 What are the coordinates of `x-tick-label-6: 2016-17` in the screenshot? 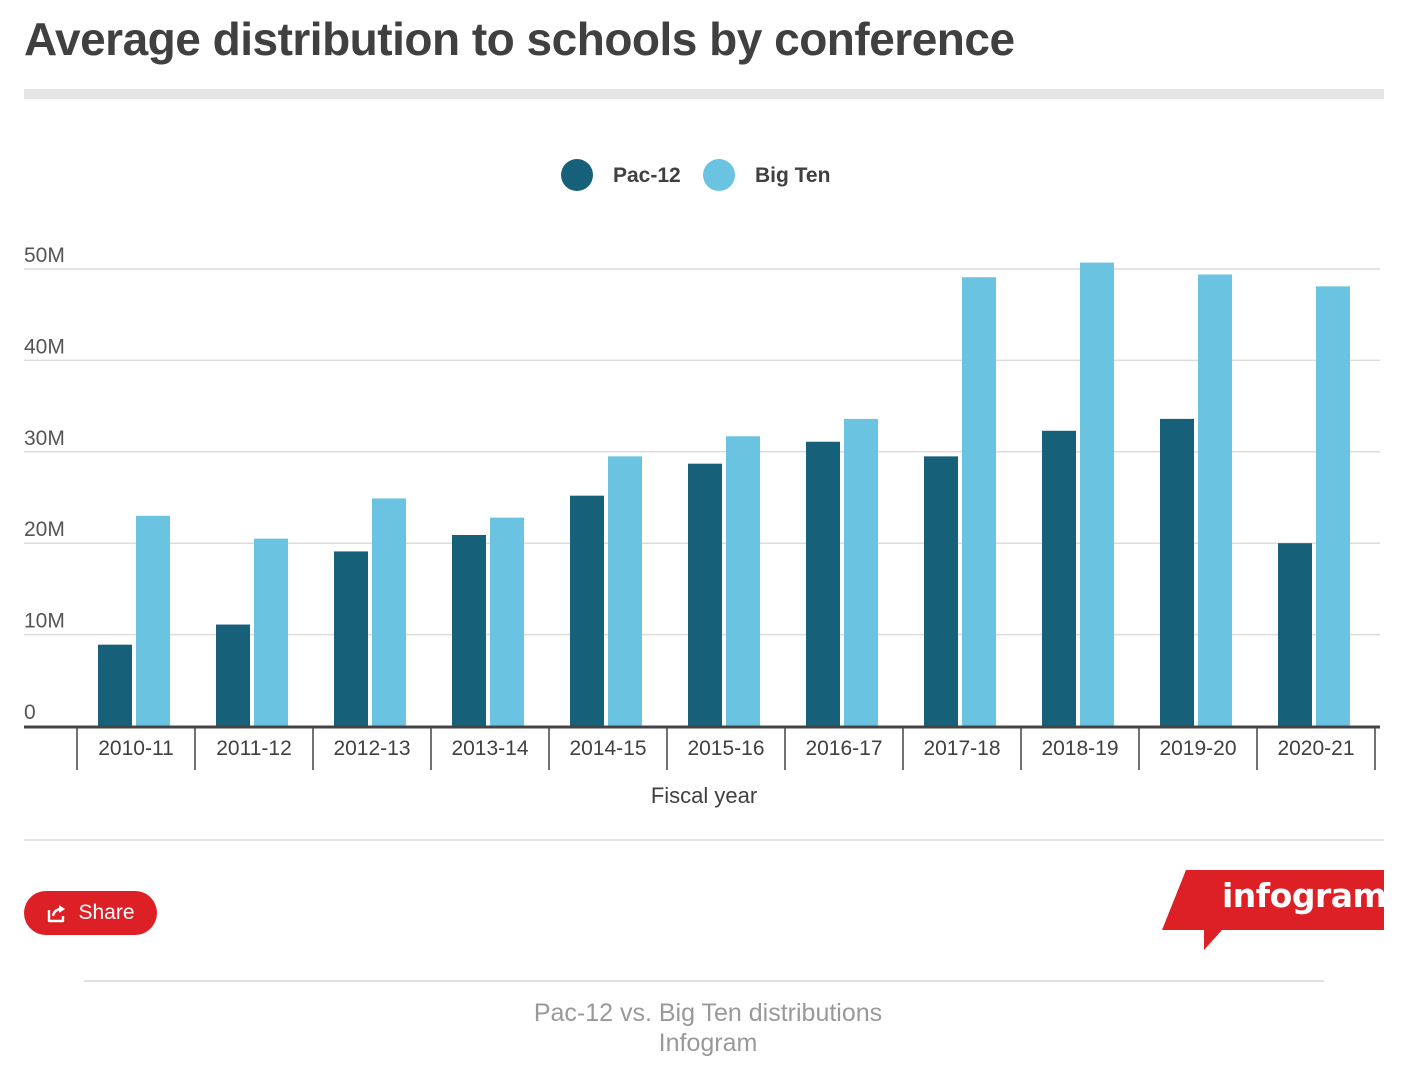 It's located at (843, 748).